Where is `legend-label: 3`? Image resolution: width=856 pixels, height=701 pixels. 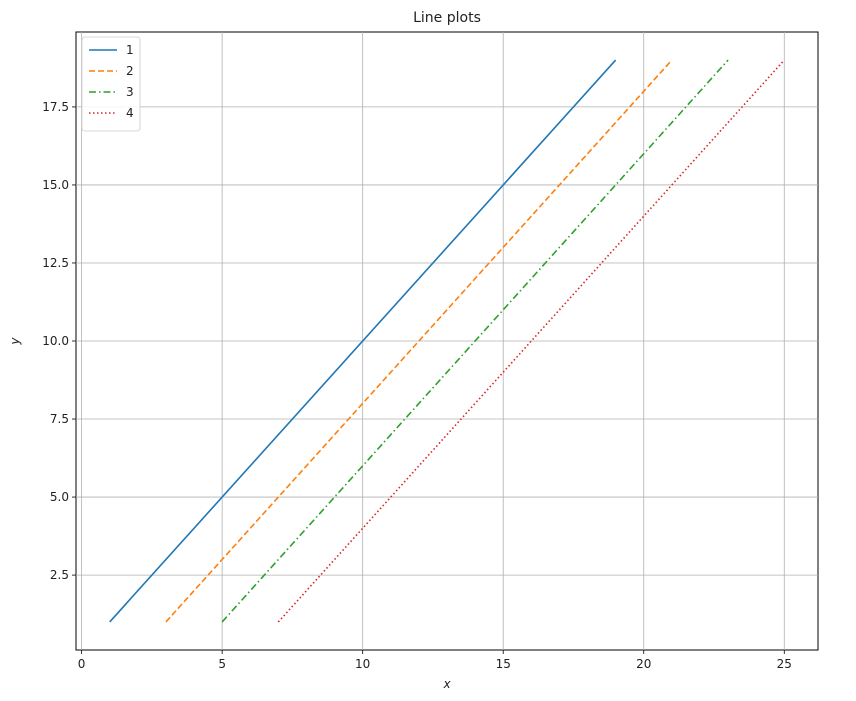 legend-label: 3 is located at coordinates (130, 92).